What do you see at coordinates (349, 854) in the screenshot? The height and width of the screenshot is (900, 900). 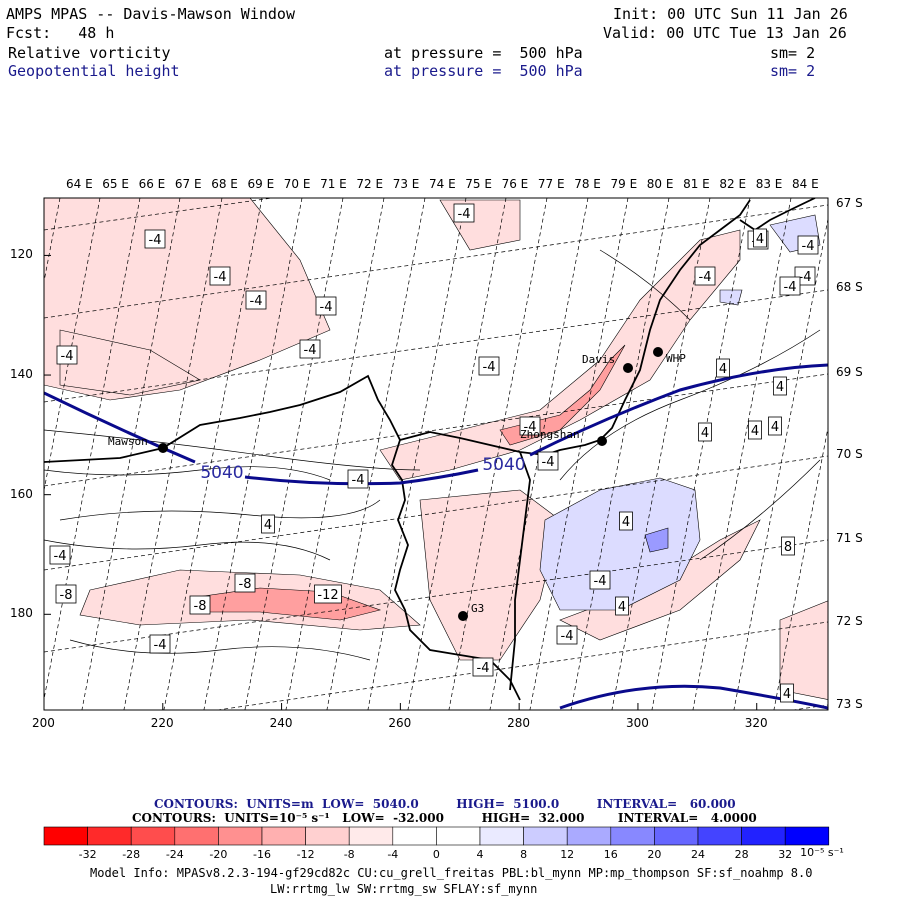 I see `colorbar-tick-label: -8` at bounding box center [349, 854].